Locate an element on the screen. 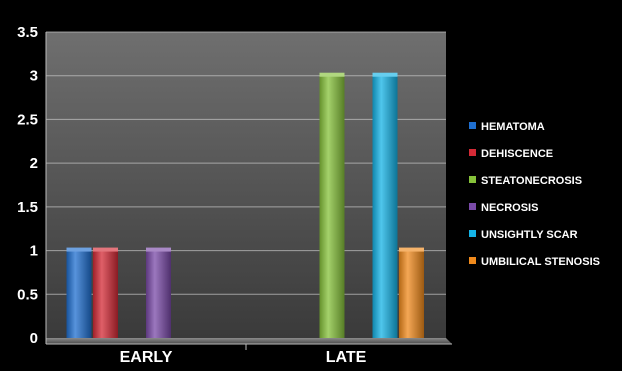  bar-necrosis-early is located at coordinates (158, 294).